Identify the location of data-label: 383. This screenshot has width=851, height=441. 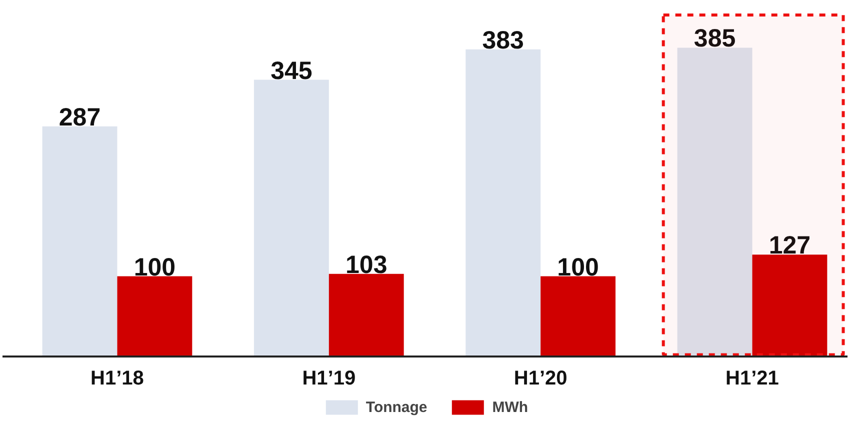
(503, 40).